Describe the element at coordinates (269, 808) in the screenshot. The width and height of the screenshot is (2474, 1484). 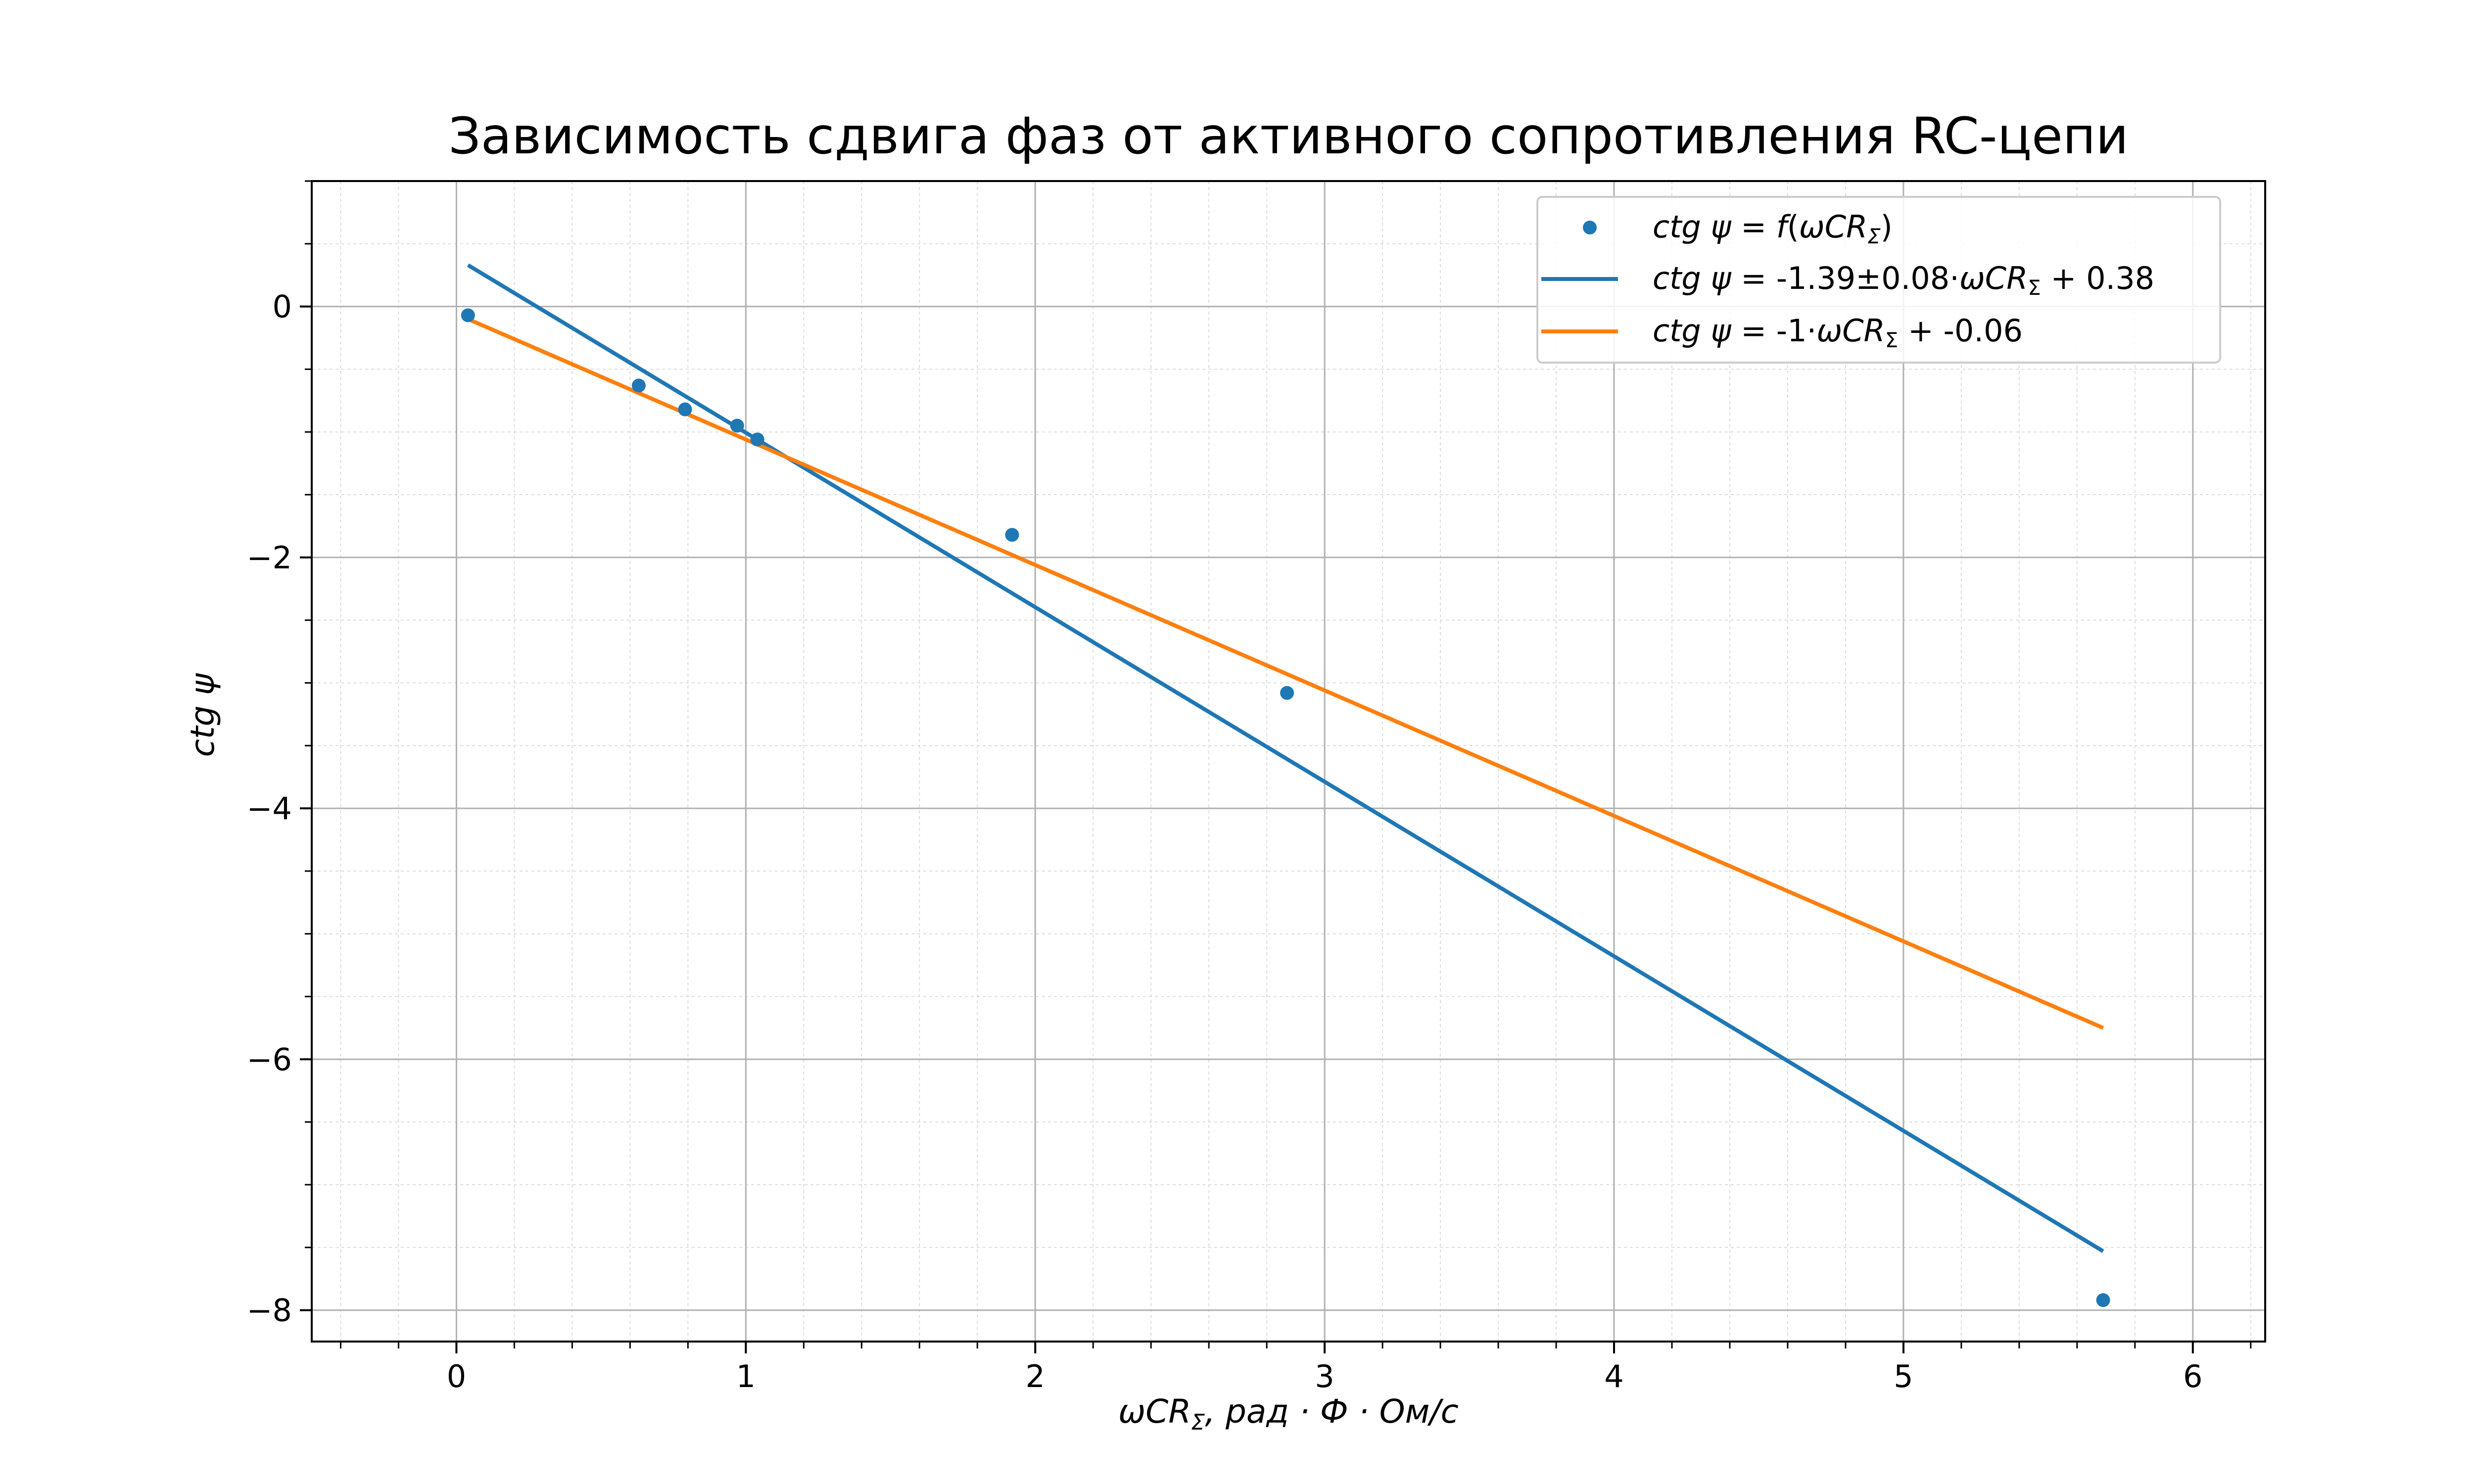
I see `y-tick-label: −4` at that location.